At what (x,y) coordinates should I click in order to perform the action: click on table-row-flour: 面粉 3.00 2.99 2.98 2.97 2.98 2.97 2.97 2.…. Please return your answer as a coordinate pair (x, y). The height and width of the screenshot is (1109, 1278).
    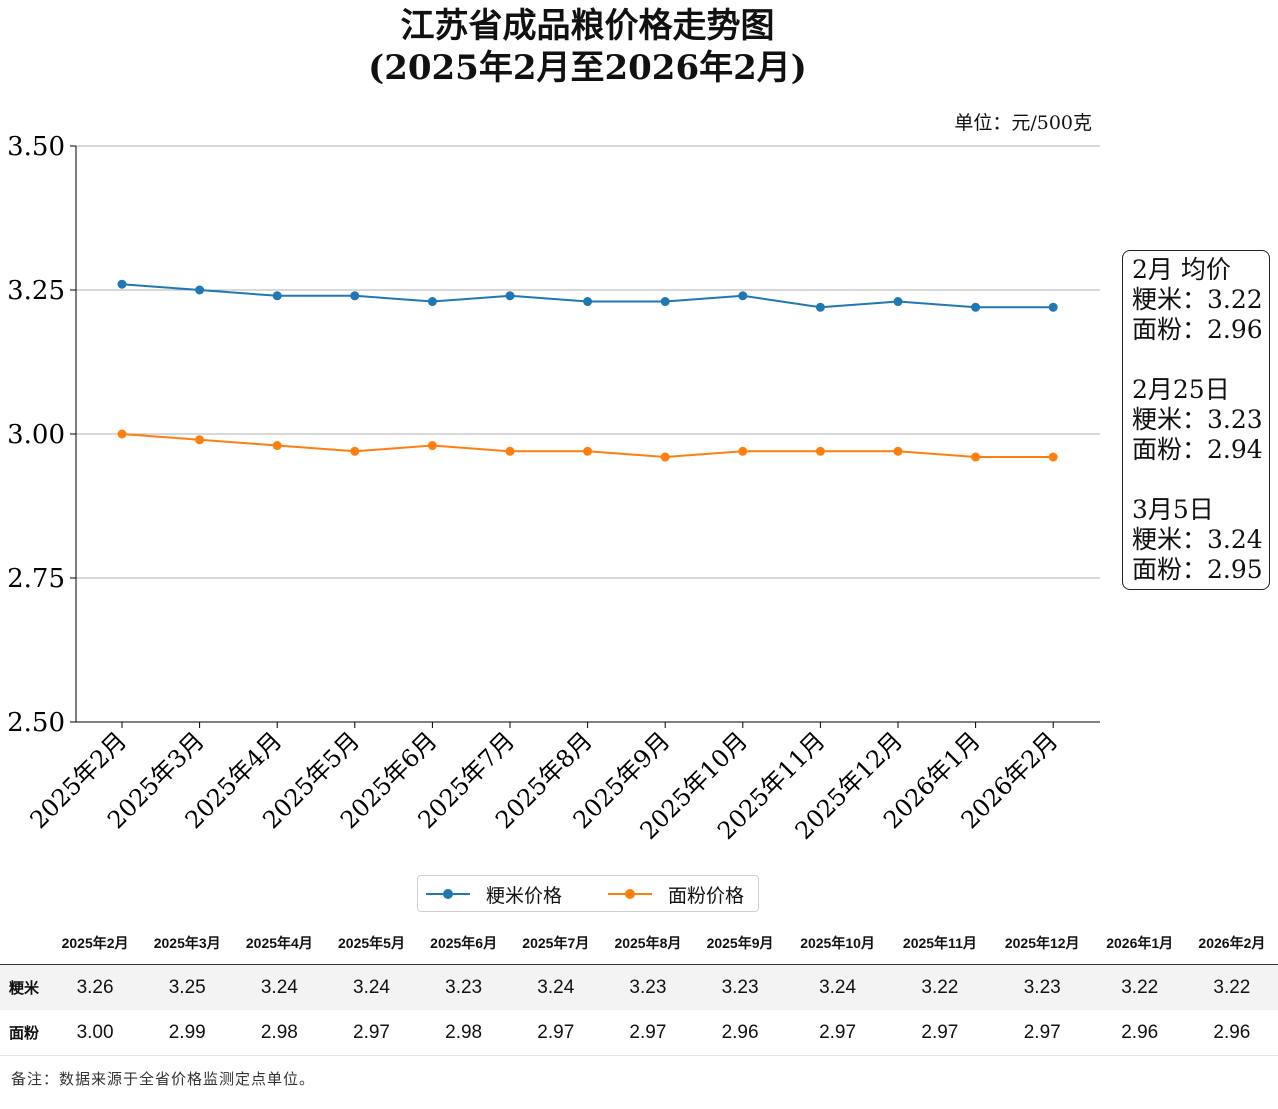
    Looking at the image, I should click on (639, 1033).